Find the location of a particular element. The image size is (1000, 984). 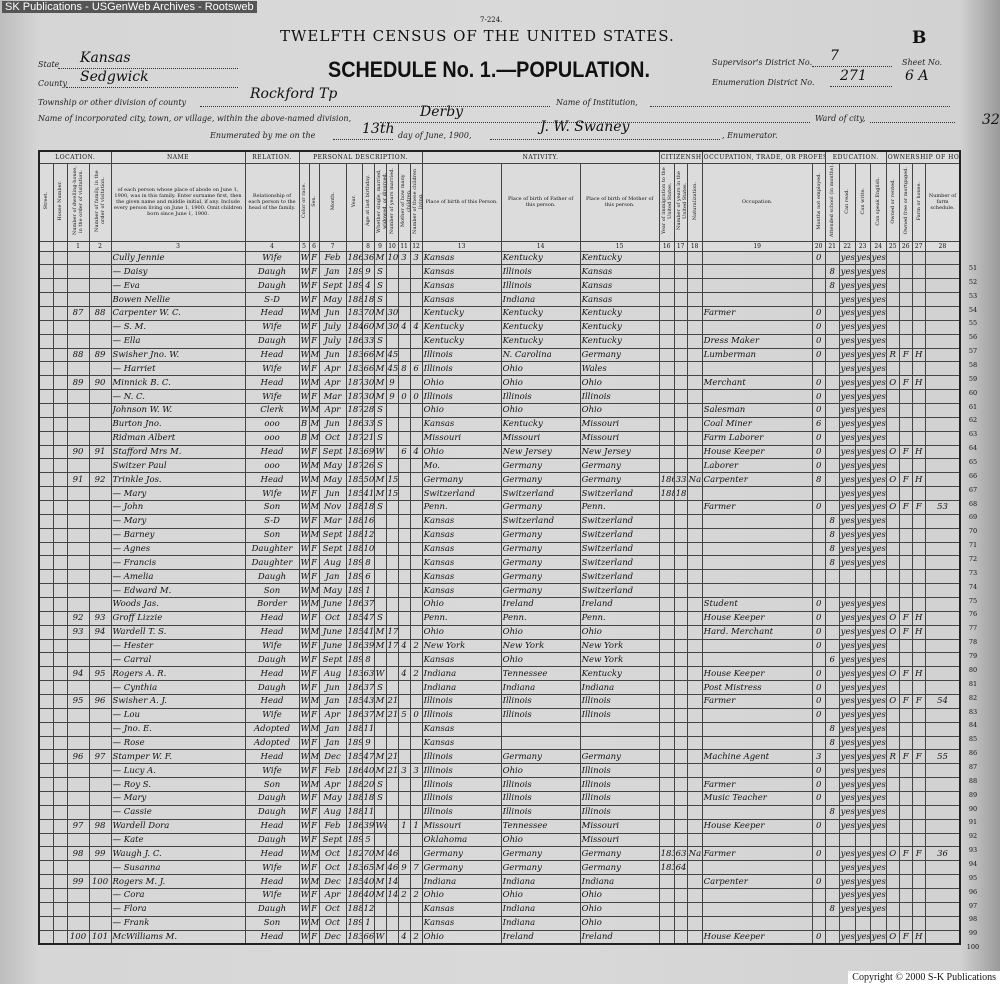

cell: Na is located at coordinates (694, 854).